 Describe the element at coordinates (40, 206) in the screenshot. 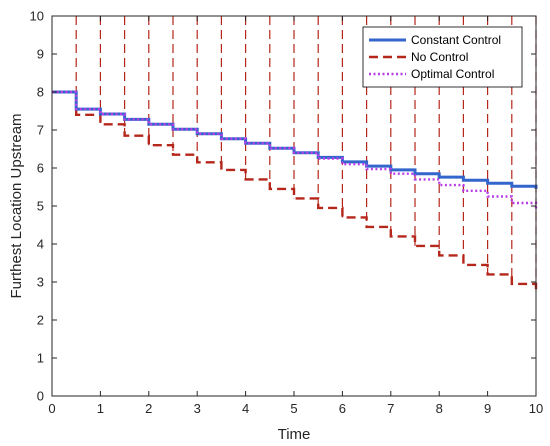

I see `y-tick-label-5: 5` at that location.